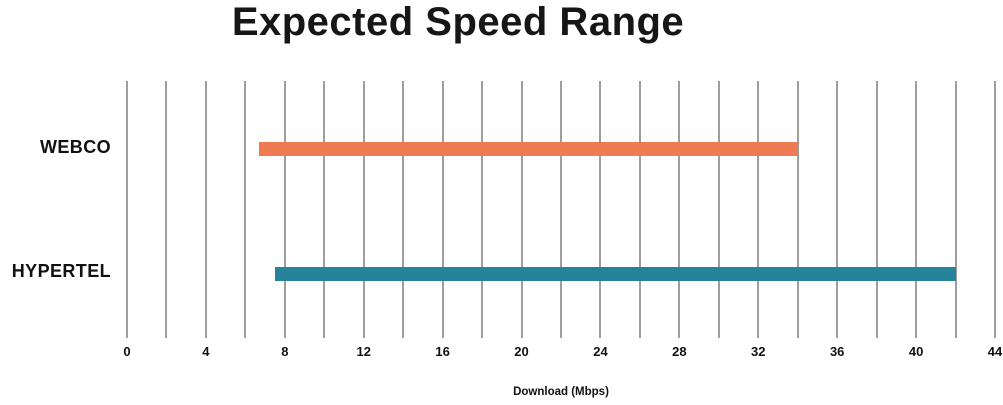 This screenshot has height=405, width=1003. I want to click on x-tick-label: 24, so click(600, 351).